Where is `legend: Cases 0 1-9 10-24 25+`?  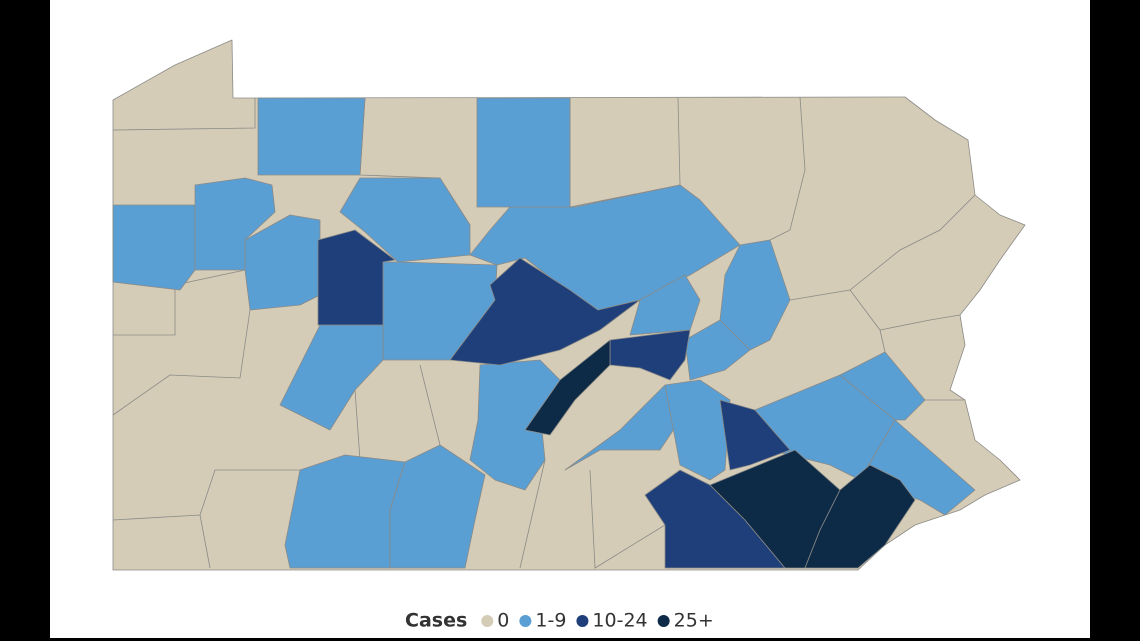
legend: Cases 0 1-9 10-24 25+ is located at coordinates (559, 621).